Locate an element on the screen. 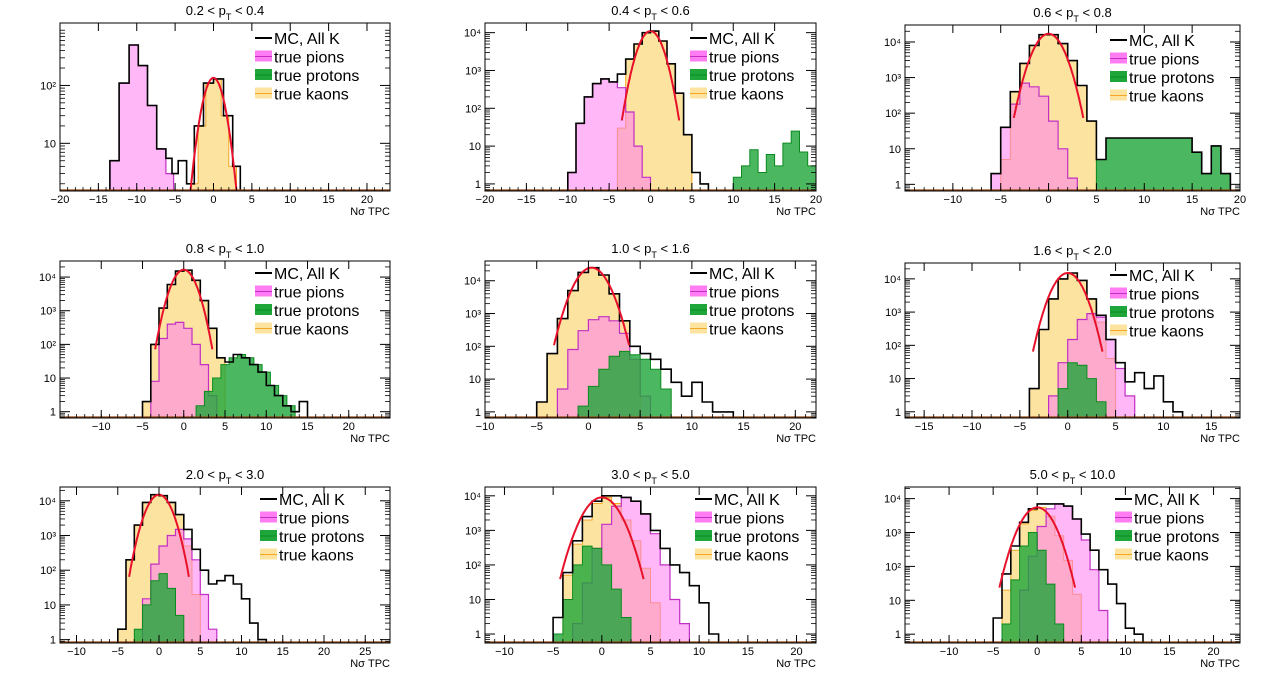 This screenshot has height=677, width=1276. panel-title: 0.8 < pT < 1.0 is located at coordinates (225, 250).